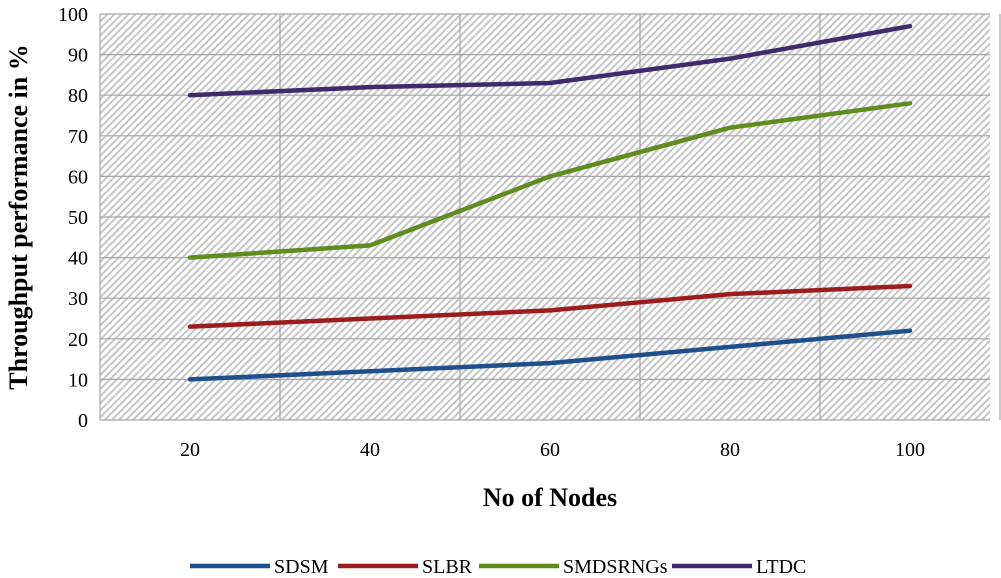  Describe the element at coordinates (78, 177) in the screenshot. I see `y-tick-label-60: 60` at that location.